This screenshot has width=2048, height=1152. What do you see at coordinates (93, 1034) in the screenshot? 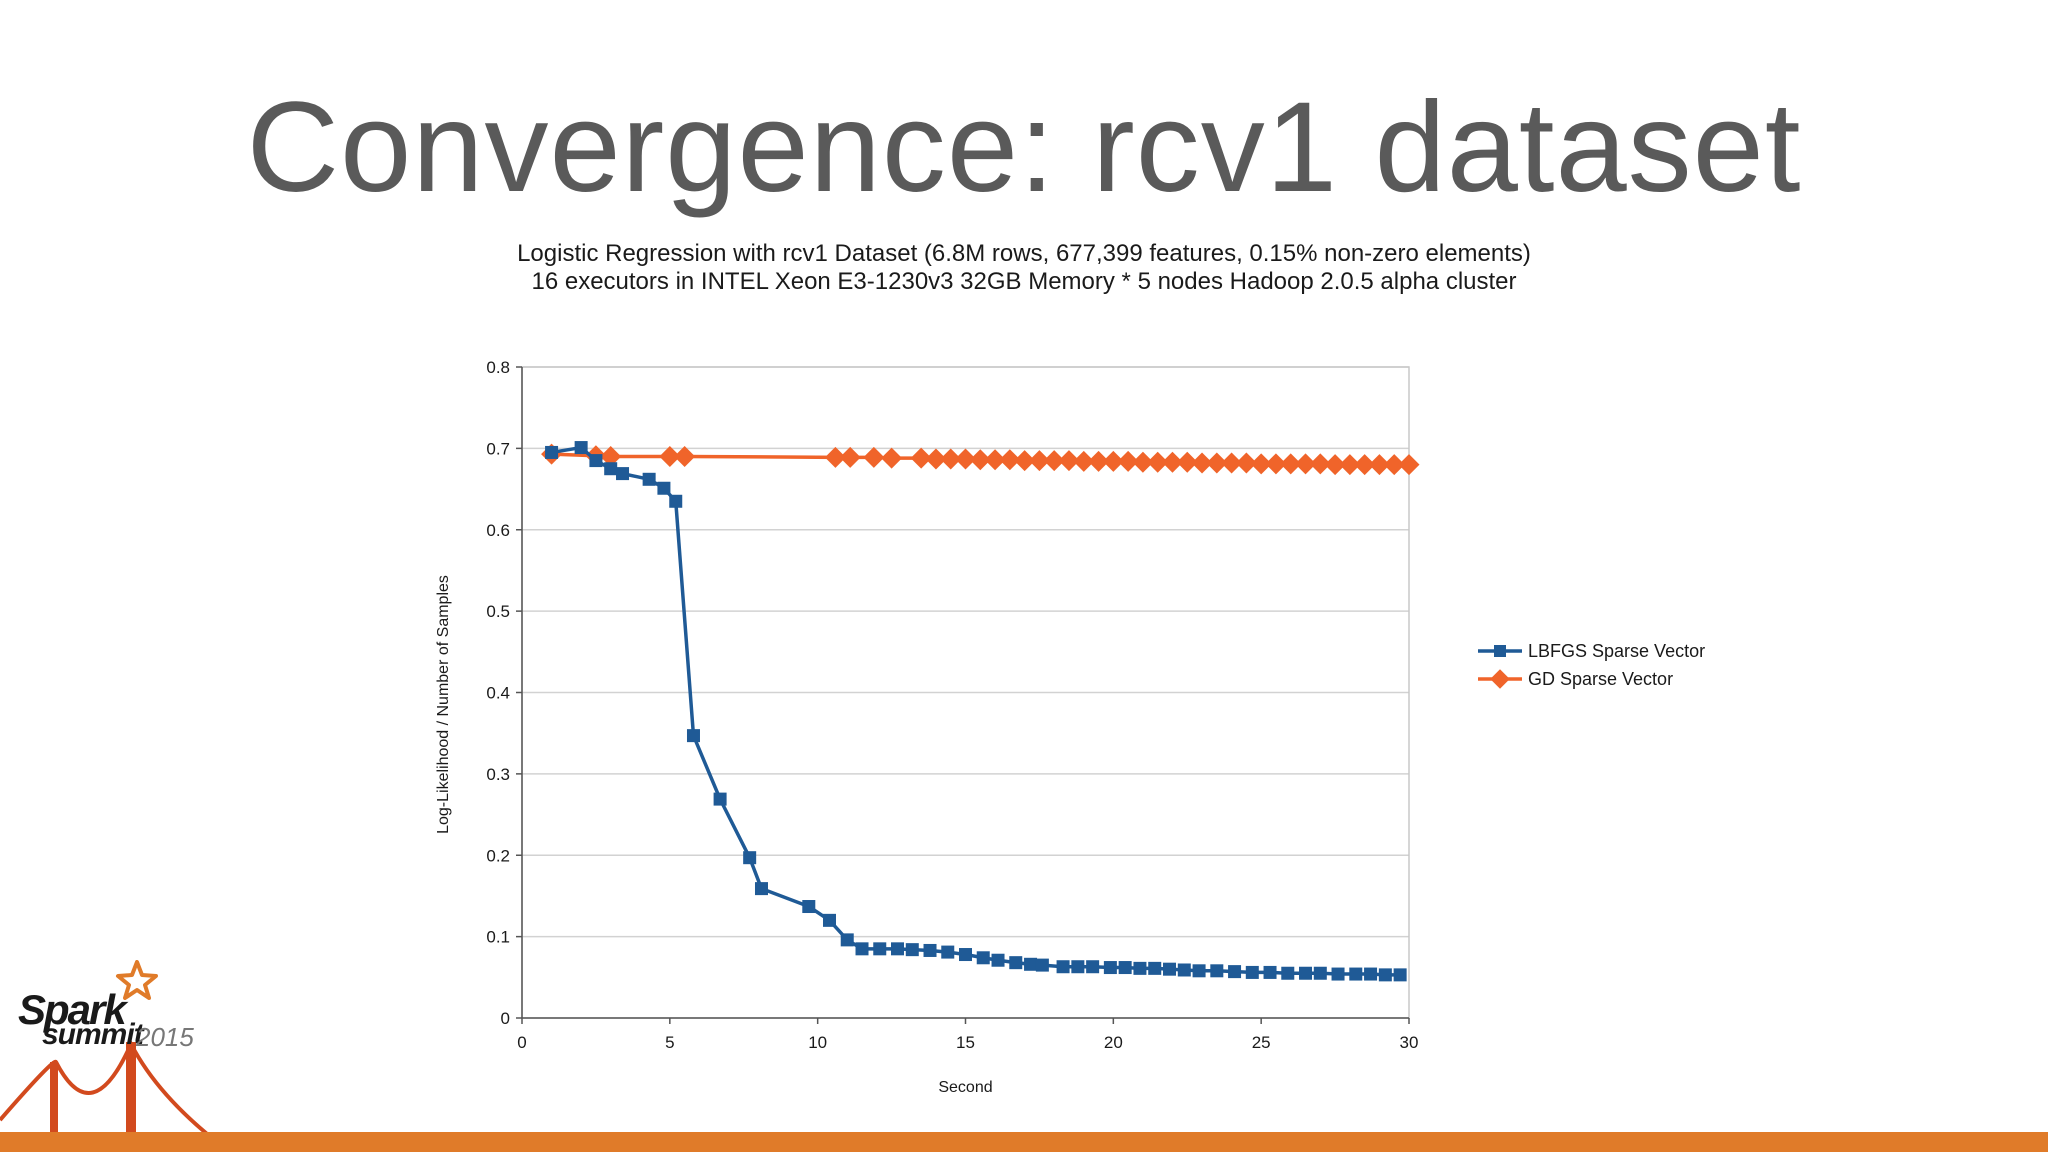
I see `logo-text-summit: summit` at bounding box center [93, 1034].